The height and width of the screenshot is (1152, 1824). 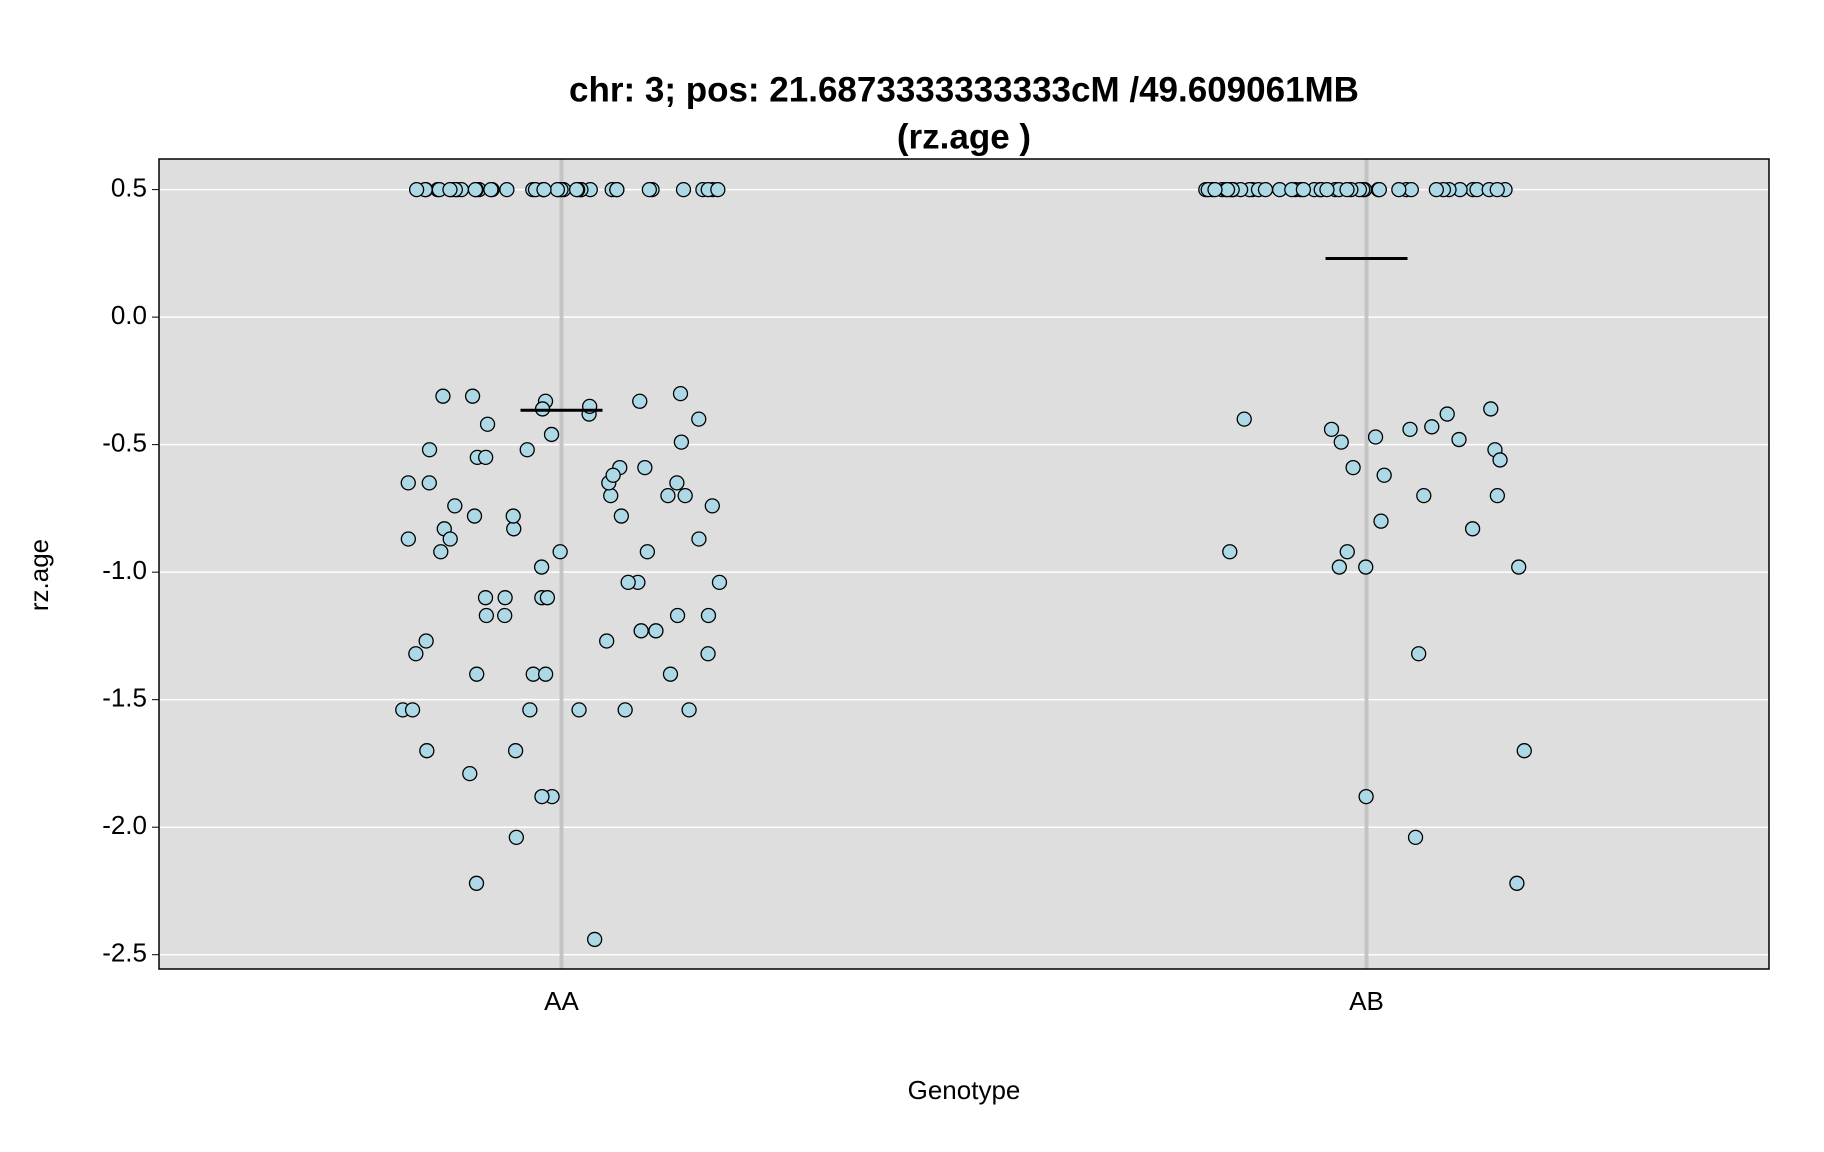 What do you see at coordinates (124, 698) in the screenshot?
I see `y-tick-label: -1.5` at bounding box center [124, 698].